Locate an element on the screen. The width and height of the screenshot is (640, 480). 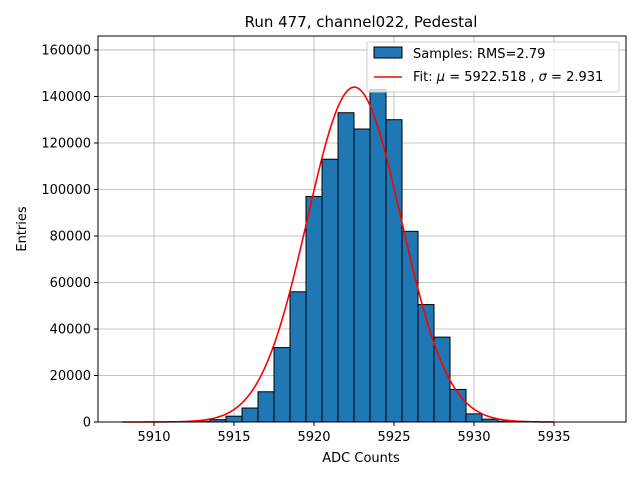
chart-title: Run 477, channel022, Pedestal is located at coordinates (361, 22).